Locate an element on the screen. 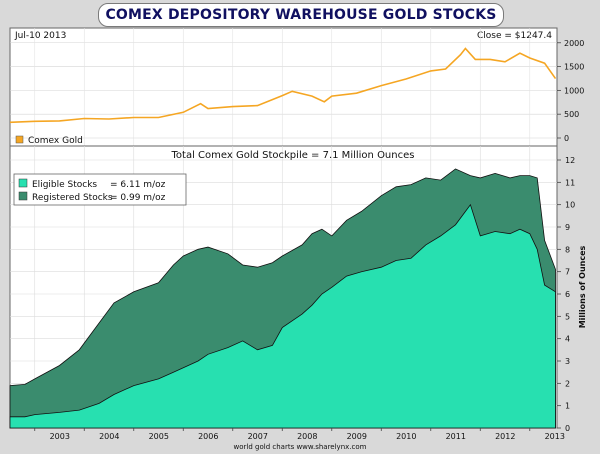  x-tick-label: 2004 is located at coordinates (109, 436).